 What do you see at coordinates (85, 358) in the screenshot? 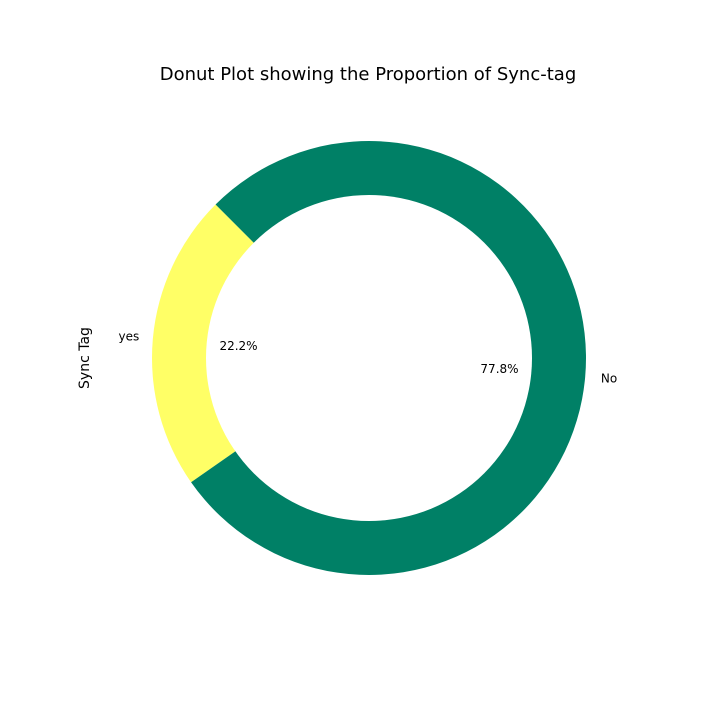
I see `y-axis-label: Sync Tag` at bounding box center [85, 358].